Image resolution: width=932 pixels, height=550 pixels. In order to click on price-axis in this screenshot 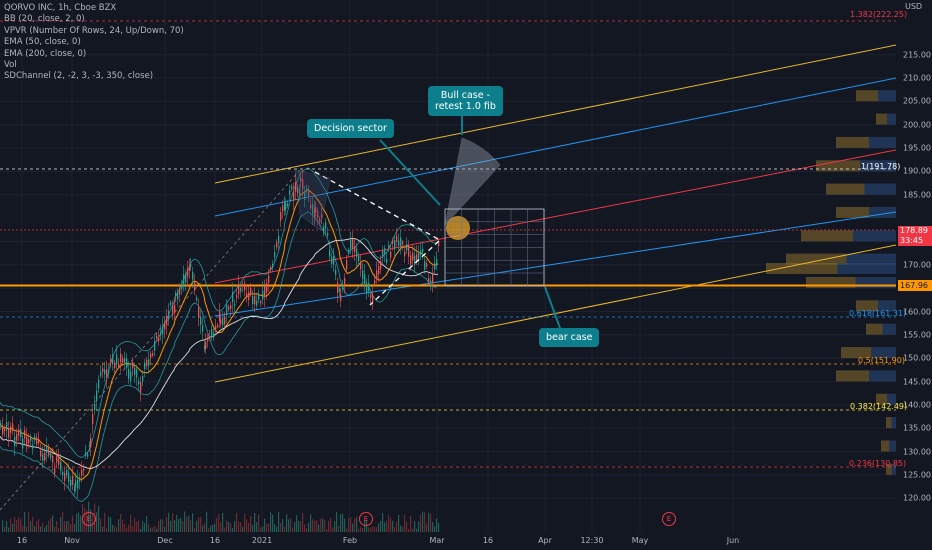, I will do `click(914, 266)`.